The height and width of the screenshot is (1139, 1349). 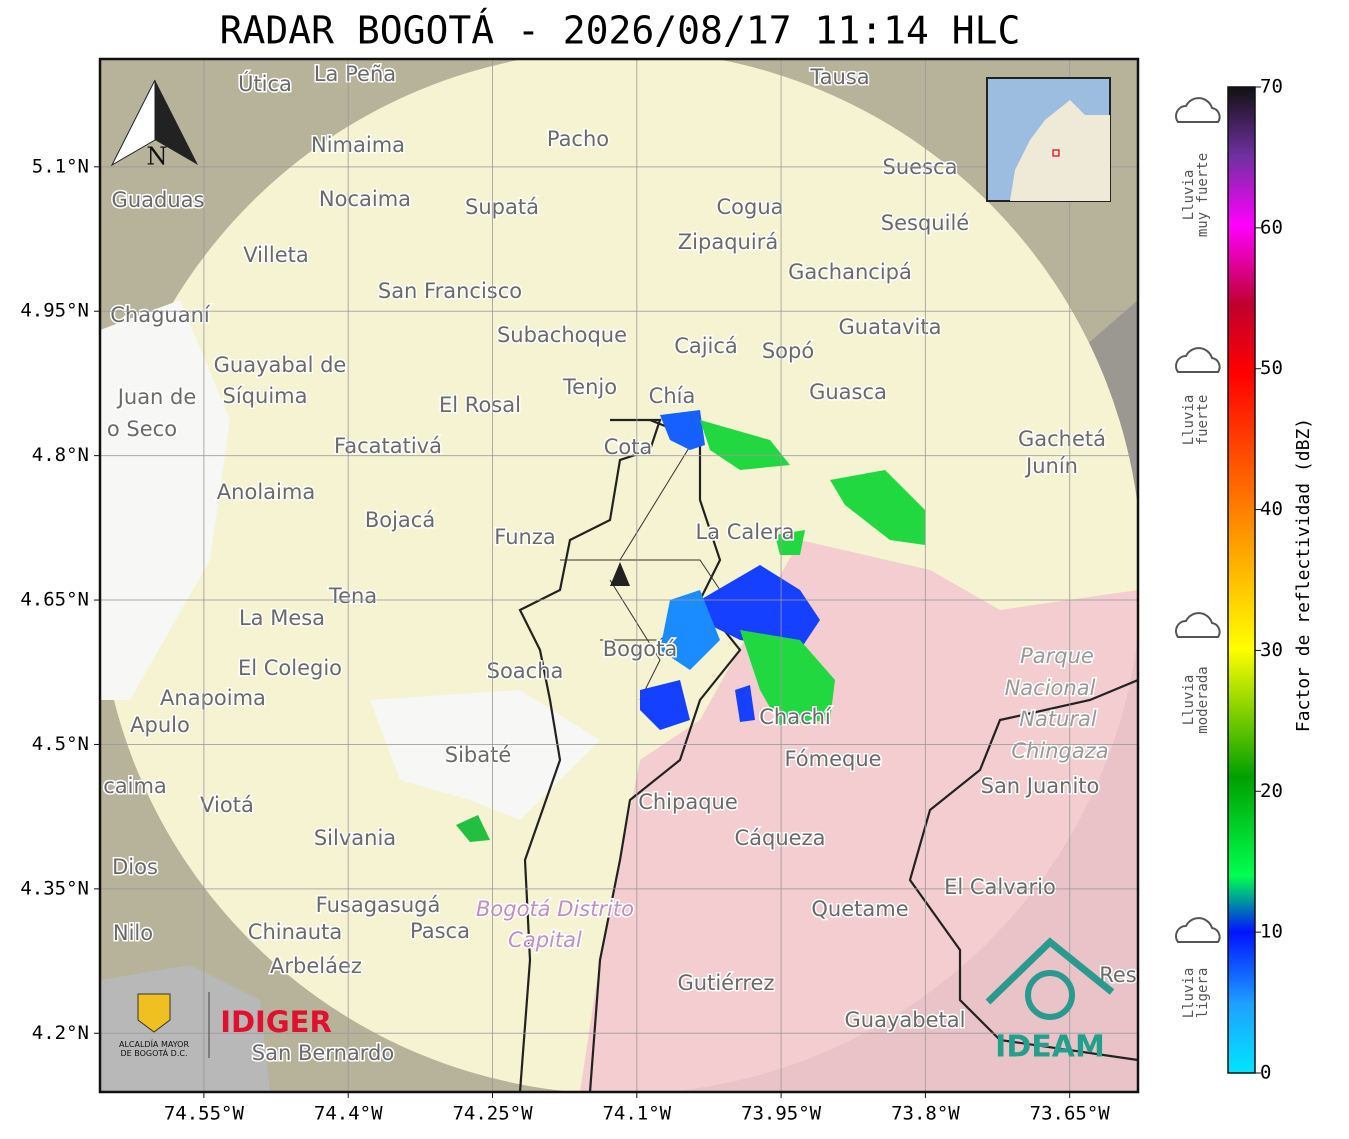 I want to click on y-tick-label: 4.8°N, so click(x=60, y=455).